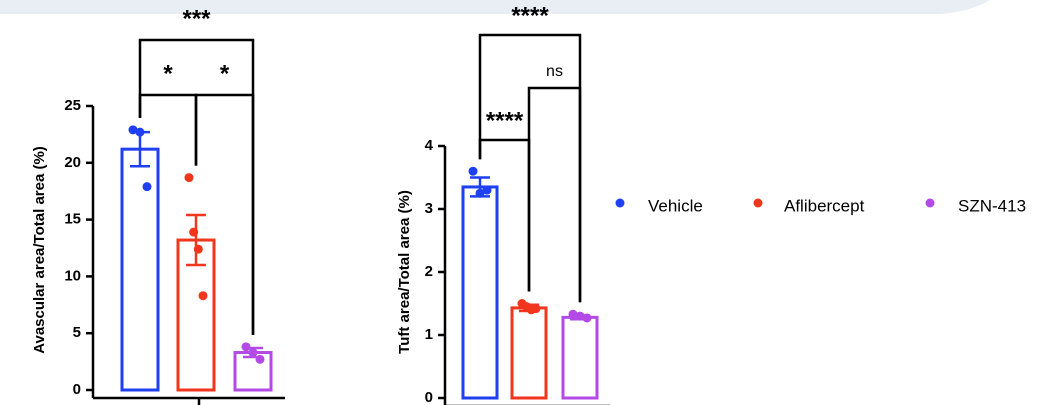 Image resolution: width=1055 pixels, height=405 pixels. I want to click on legend-label: Aflibercept, so click(824, 205).